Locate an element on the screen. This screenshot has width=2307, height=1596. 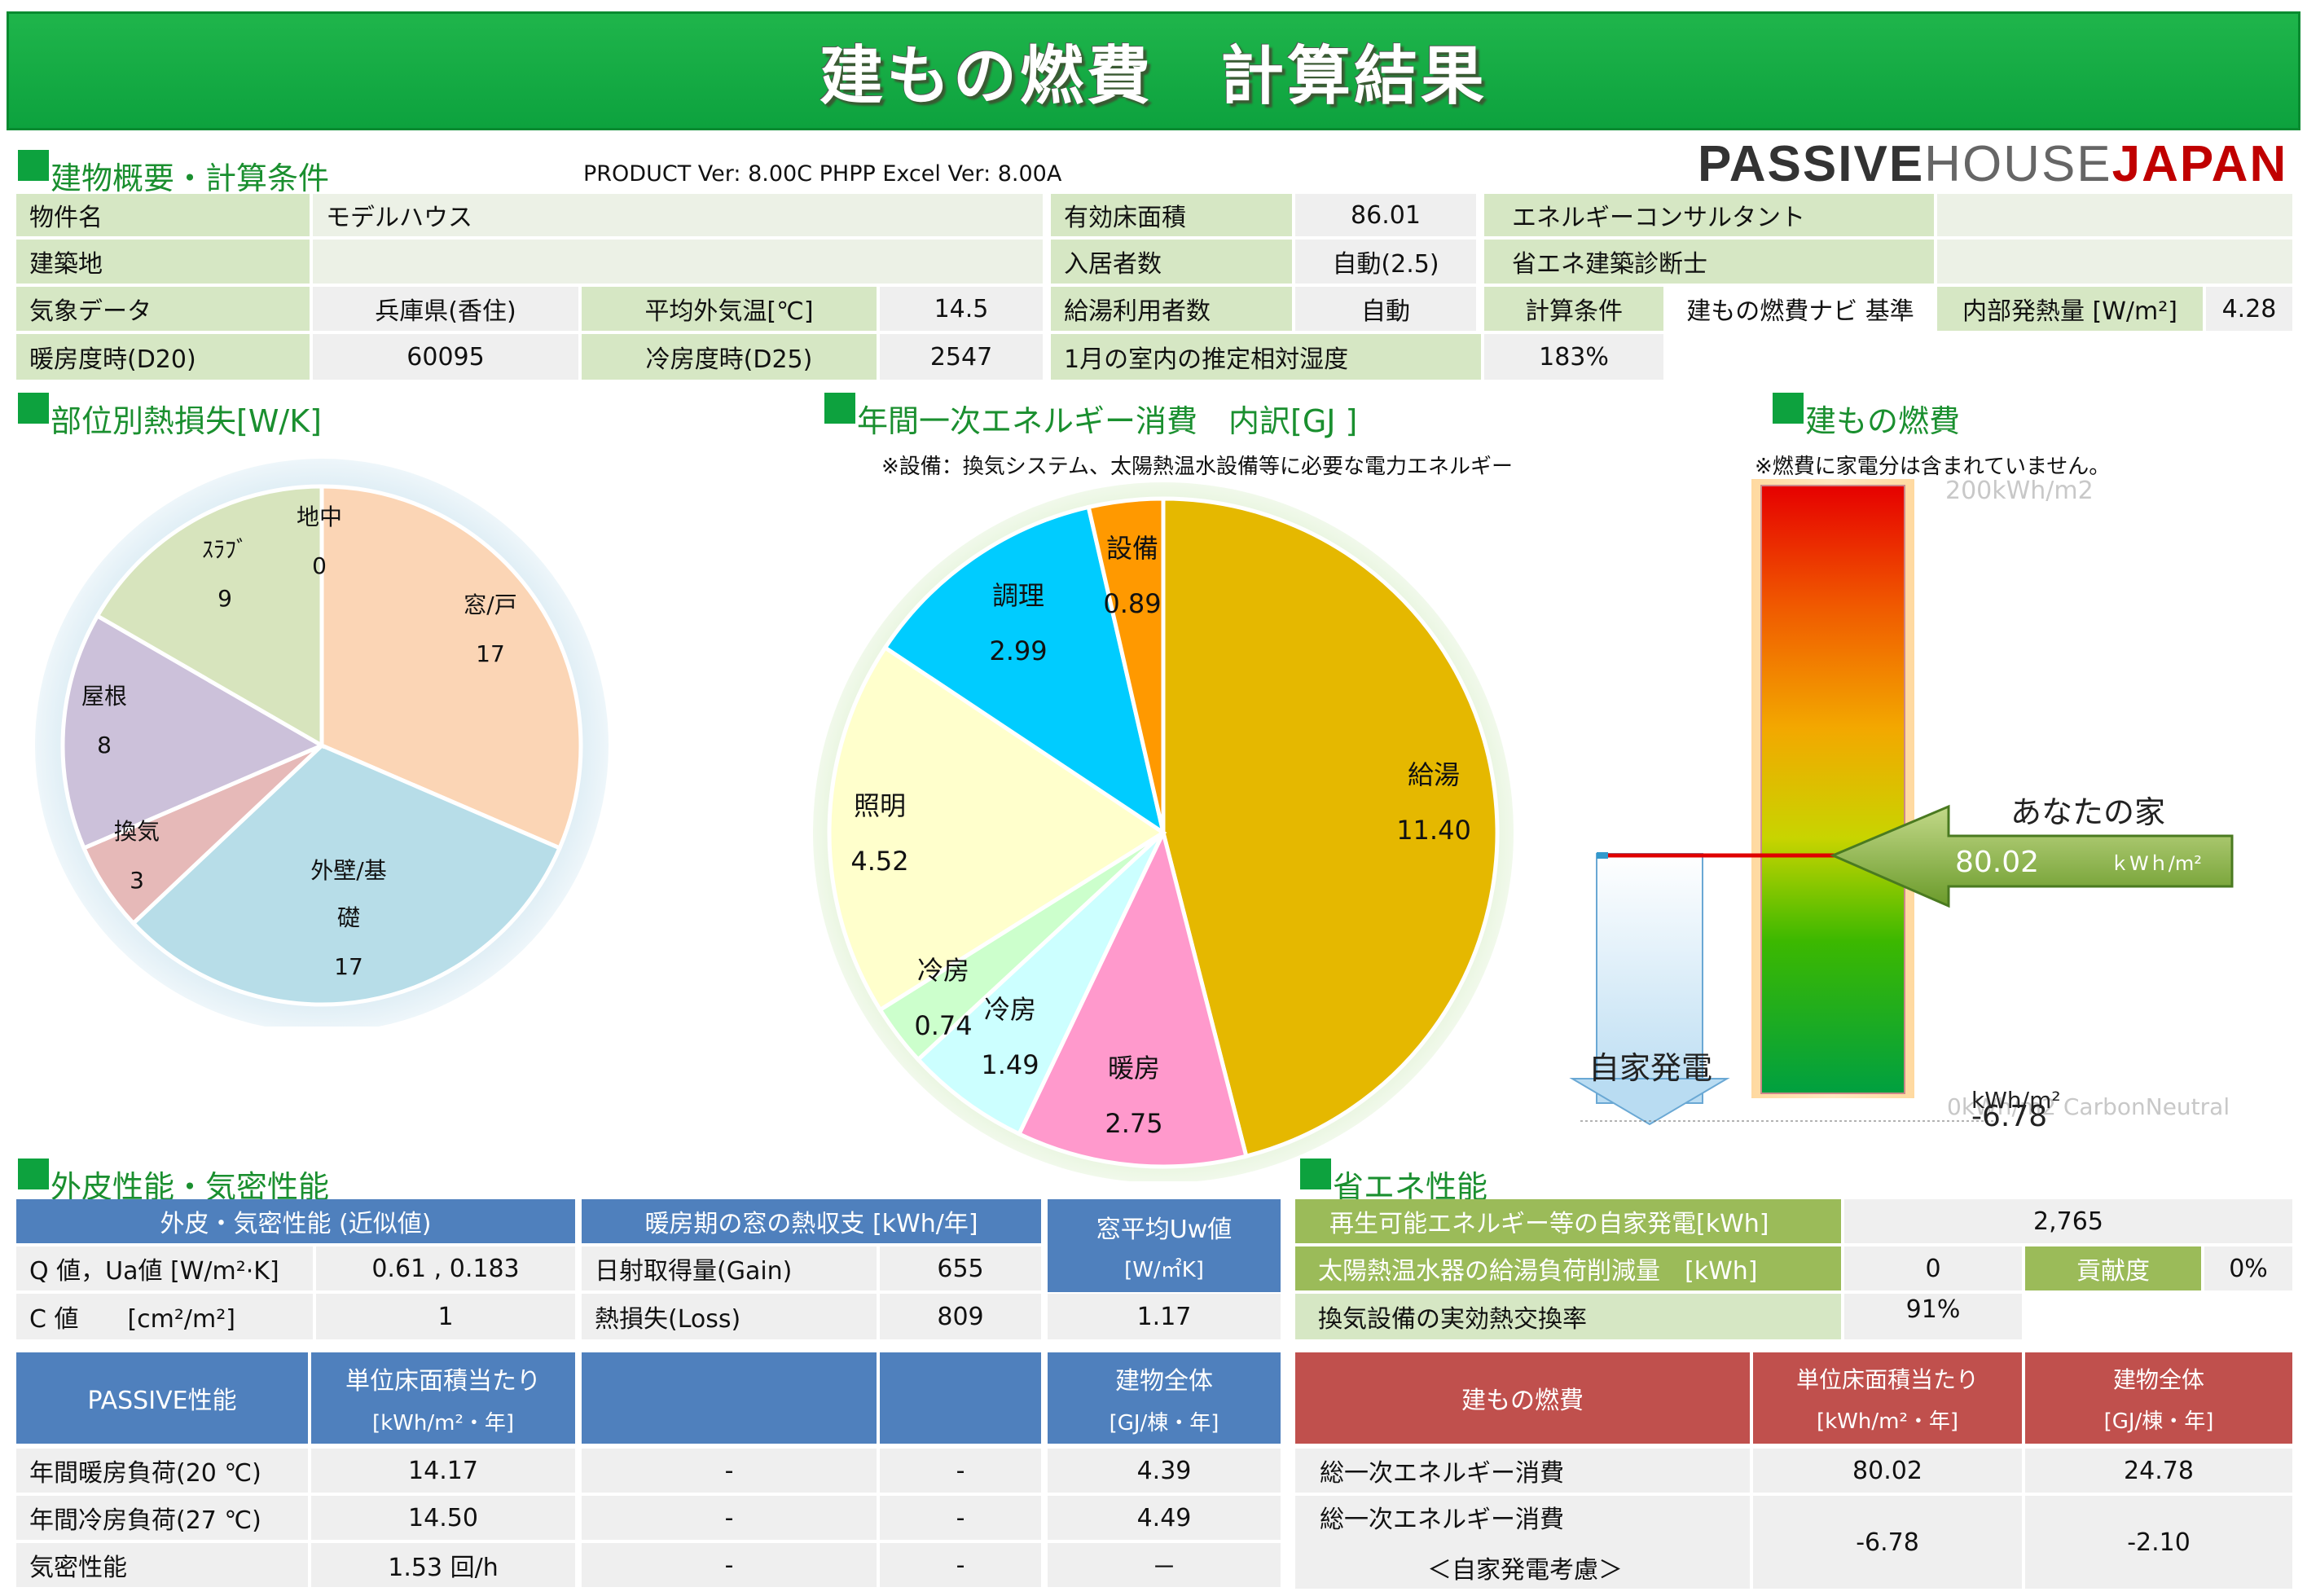
floor-area-label: 有効床面積 is located at coordinates (1171, 215).